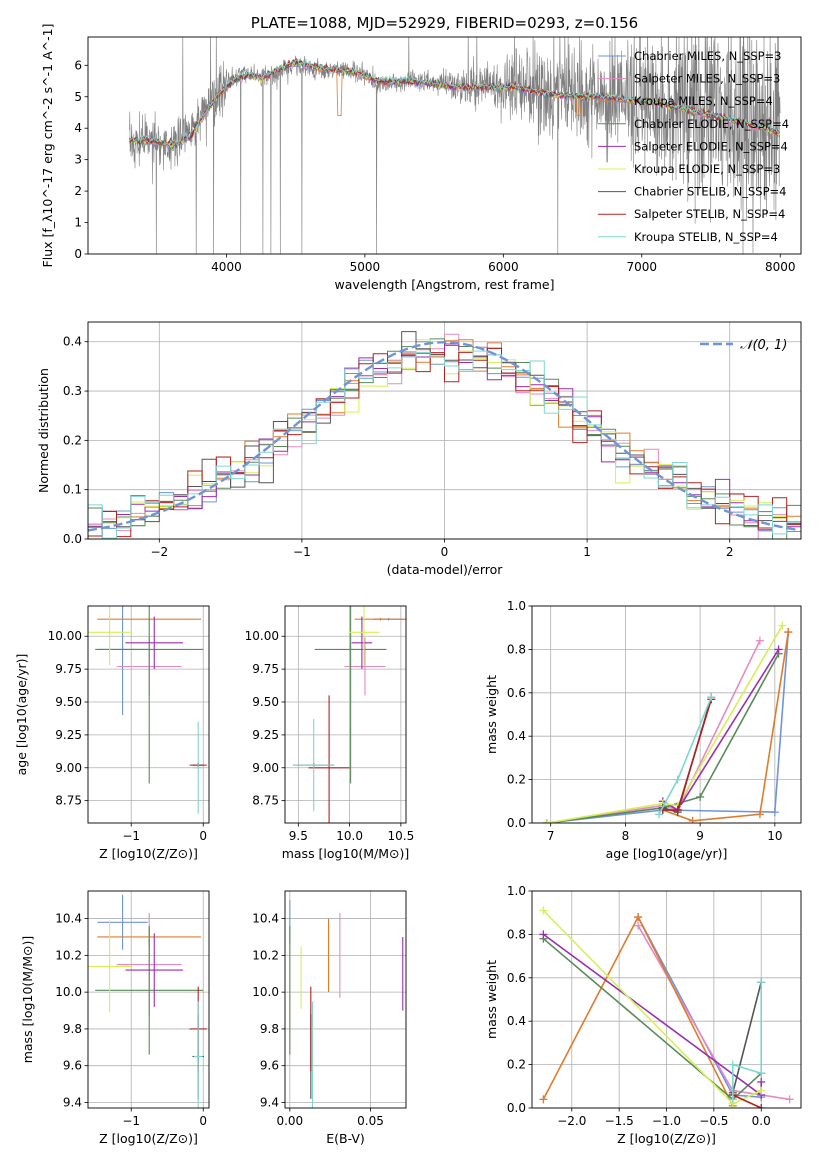 This screenshot has width=819, height=1170. I want to click on y-axis-label: age [log10(age/yr)], so click(21, 715).